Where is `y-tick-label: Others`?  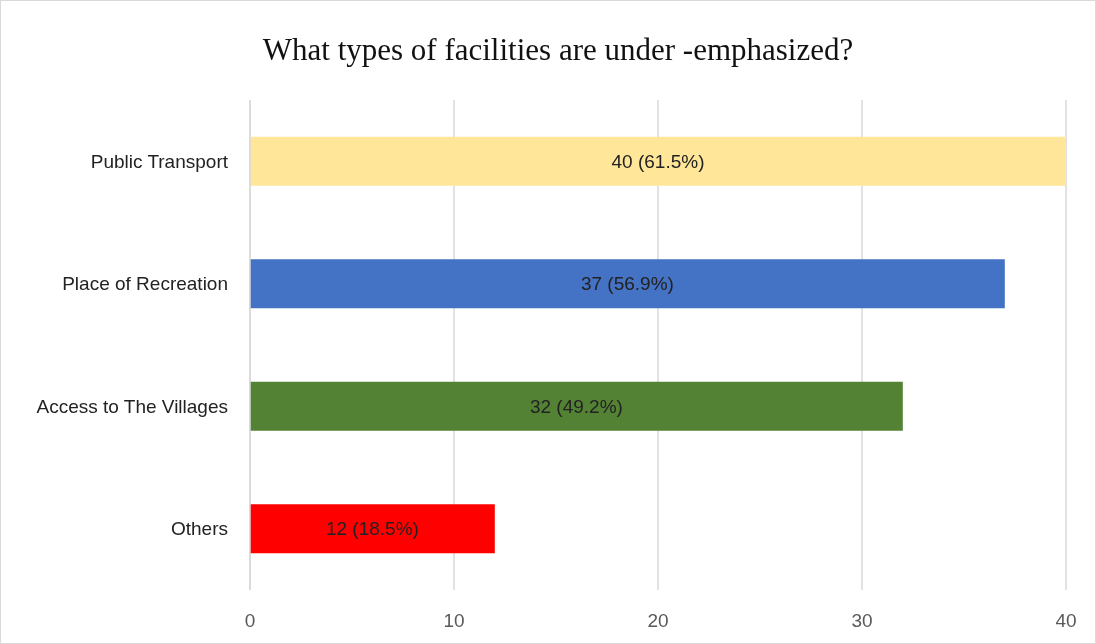
y-tick-label: Others is located at coordinates (199, 529).